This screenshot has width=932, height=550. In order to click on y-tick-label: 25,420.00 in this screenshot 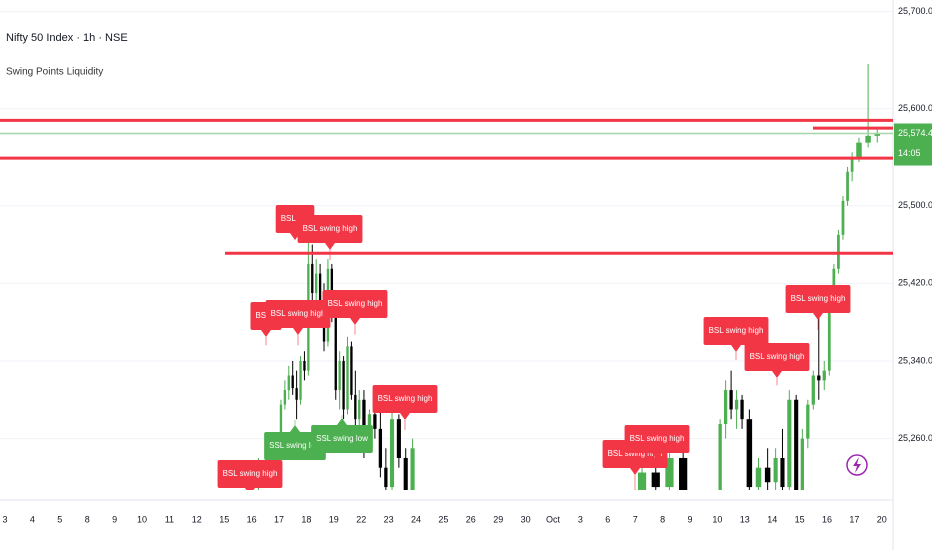, I will do `click(915, 283)`.